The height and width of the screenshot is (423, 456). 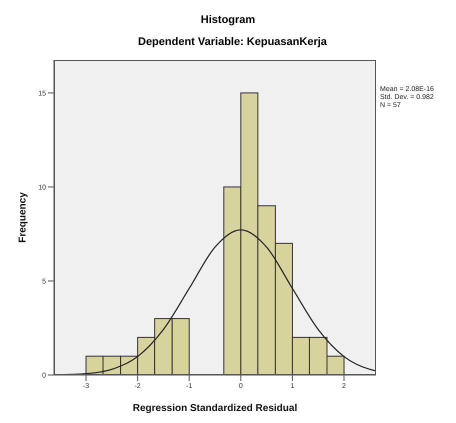 I want to click on chart-subtitle: Dependent Variable: KepuasanKerja, so click(x=232, y=42).